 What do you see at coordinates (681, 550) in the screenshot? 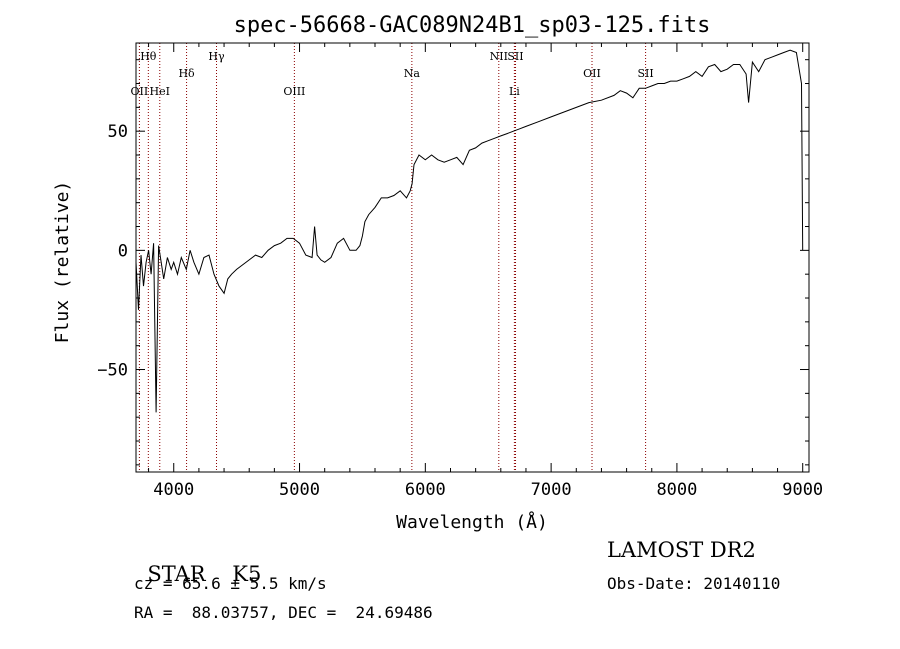
I see `survey-name: LAMOST DR2` at bounding box center [681, 550].